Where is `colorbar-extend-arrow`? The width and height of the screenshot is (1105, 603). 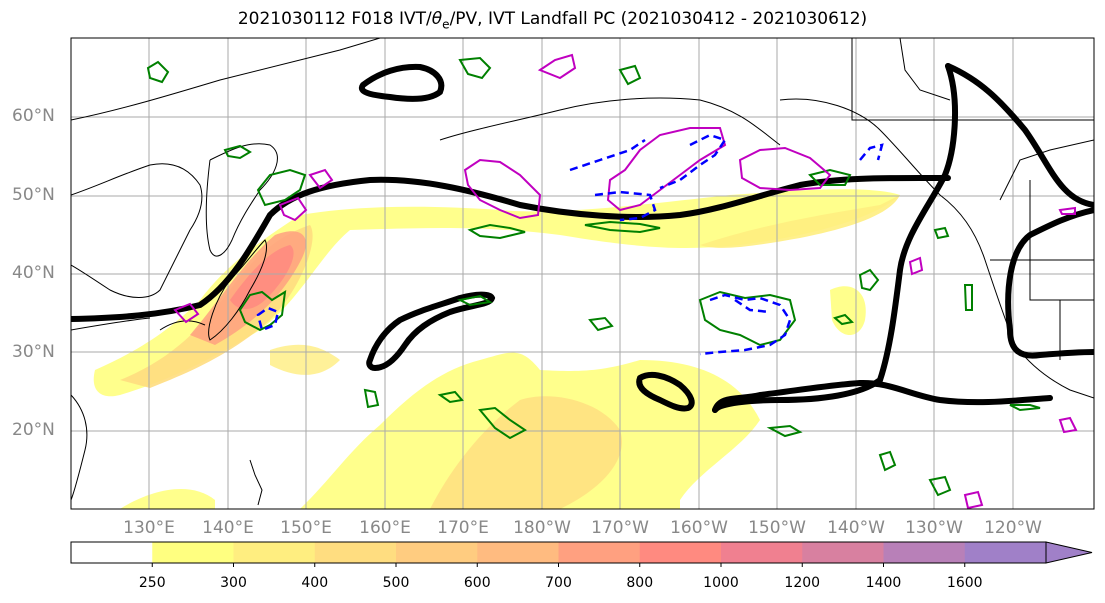
colorbar-extend-arrow is located at coordinates (1069, 552).